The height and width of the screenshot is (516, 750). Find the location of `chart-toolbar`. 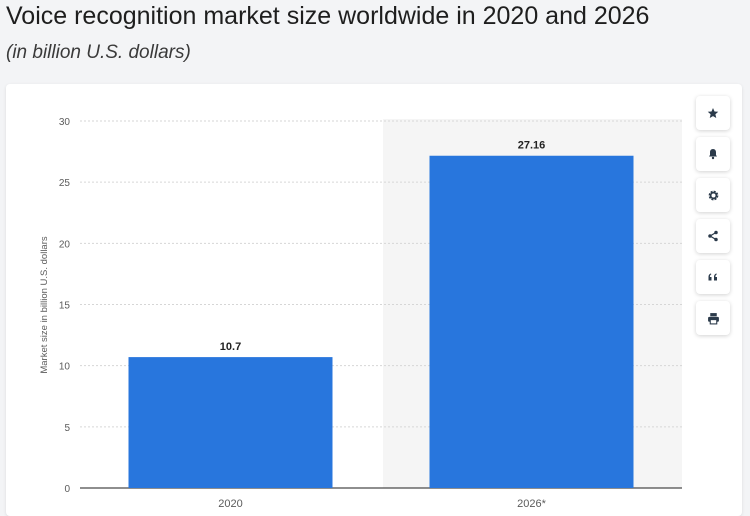

chart-toolbar is located at coordinates (713, 219).